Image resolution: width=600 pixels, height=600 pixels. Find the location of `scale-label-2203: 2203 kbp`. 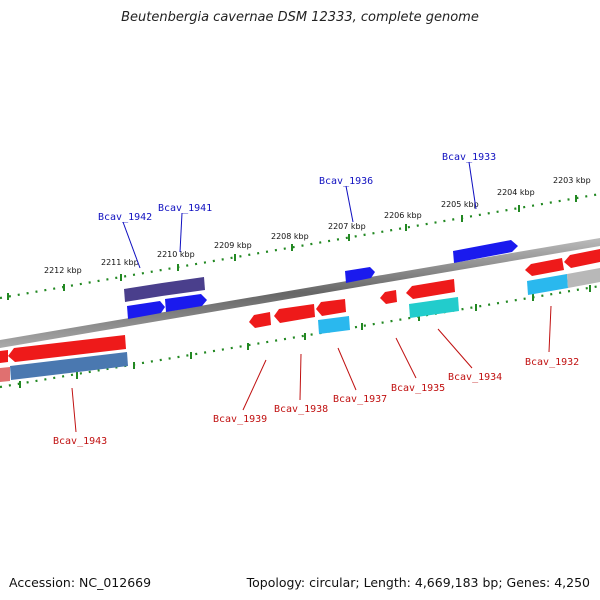

scale-label-2203: 2203 kbp is located at coordinates (572, 180).